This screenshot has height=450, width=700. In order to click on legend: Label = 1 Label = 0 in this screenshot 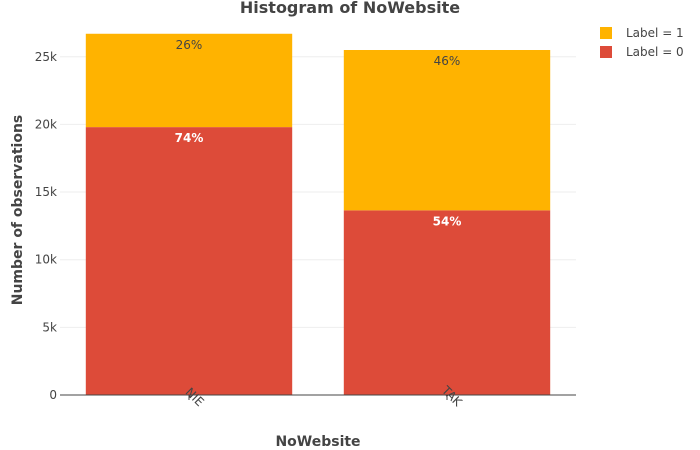, I will do `click(642, 42)`.